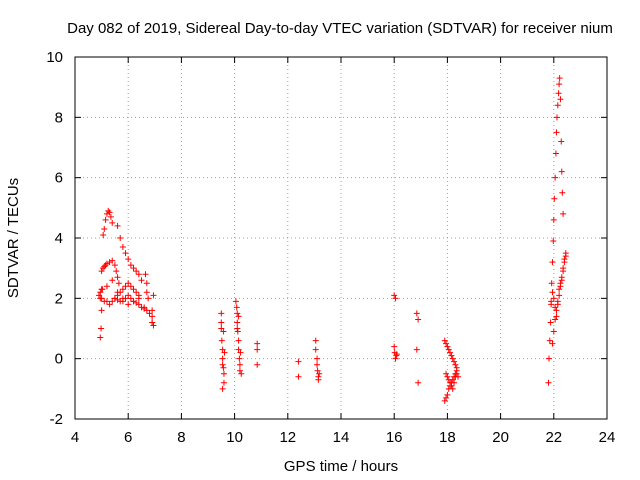 This screenshot has width=640, height=480. I want to click on x-tick-label: 16, so click(394, 437).